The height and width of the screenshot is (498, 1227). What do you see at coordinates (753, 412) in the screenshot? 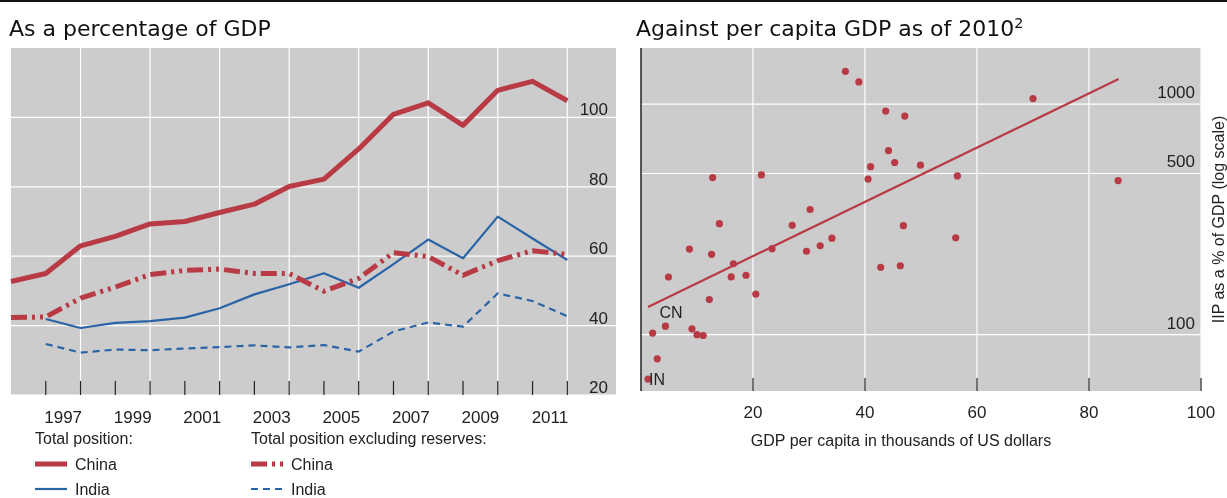
I see `x-tick-label: 20` at bounding box center [753, 412].